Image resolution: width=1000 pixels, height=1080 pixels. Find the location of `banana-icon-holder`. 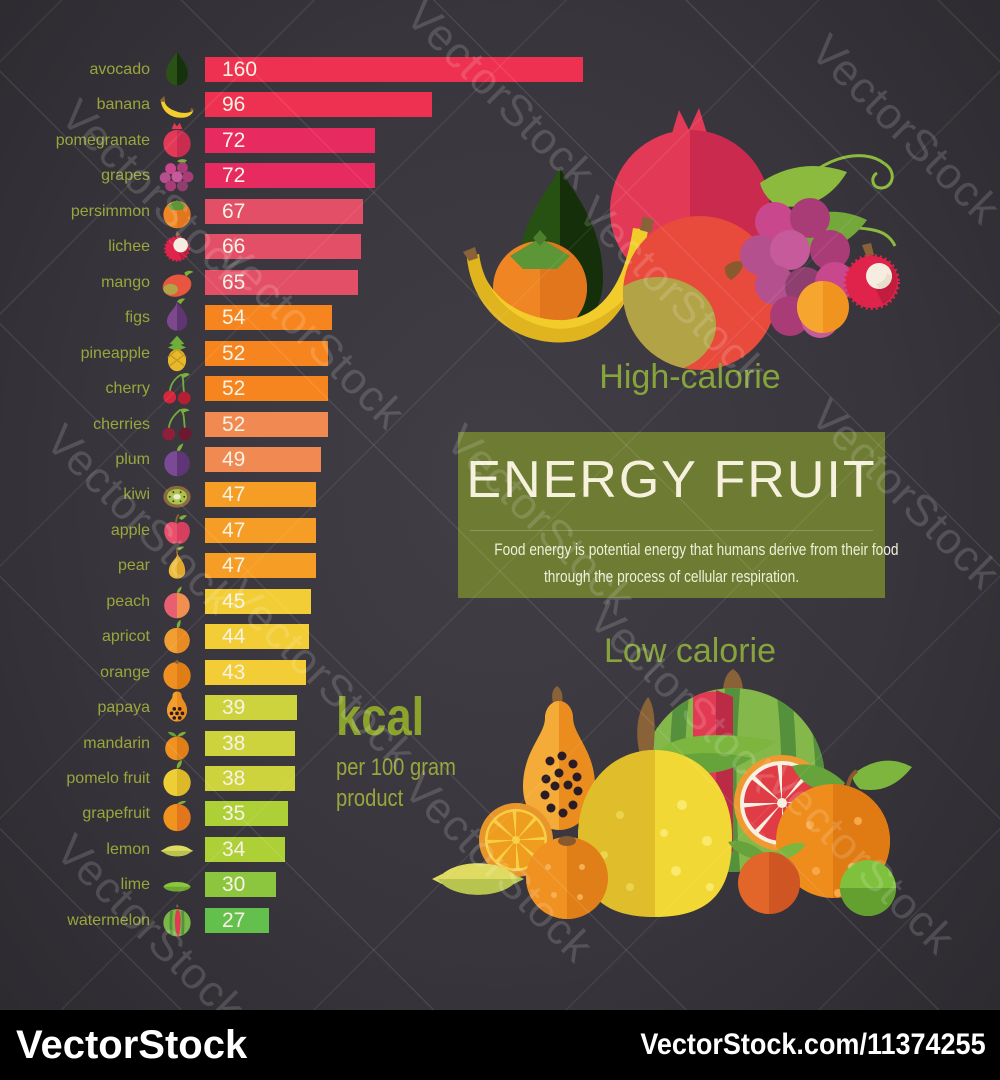

banana-icon-holder is located at coordinates (177, 104).